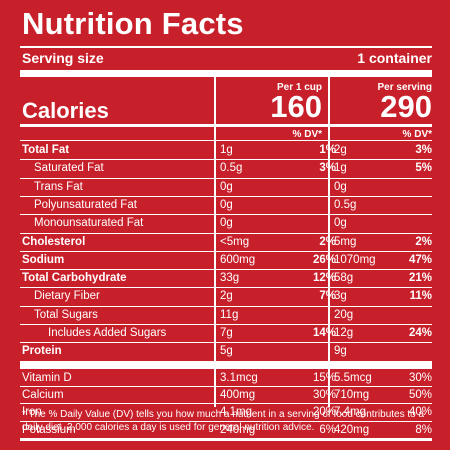 This screenshot has height=450, width=450. What do you see at coordinates (299, 87) in the screenshot?
I see `column-1-header: Per 1 cup` at bounding box center [299, 87].